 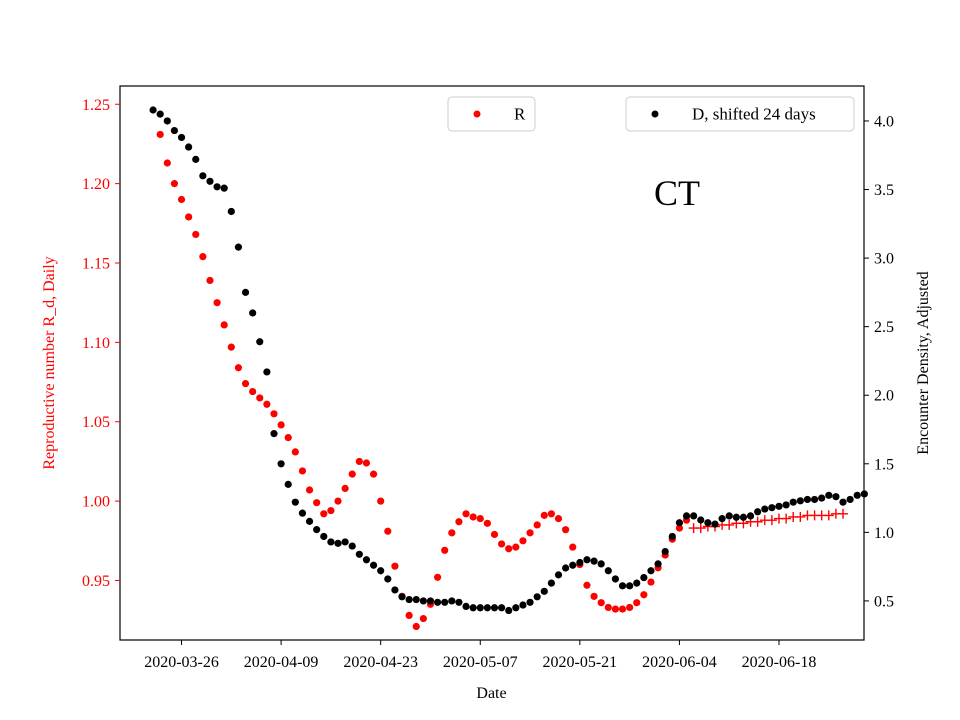 I want to click on legend-d: D, shifted 24 days, so click(x=740, y=114).